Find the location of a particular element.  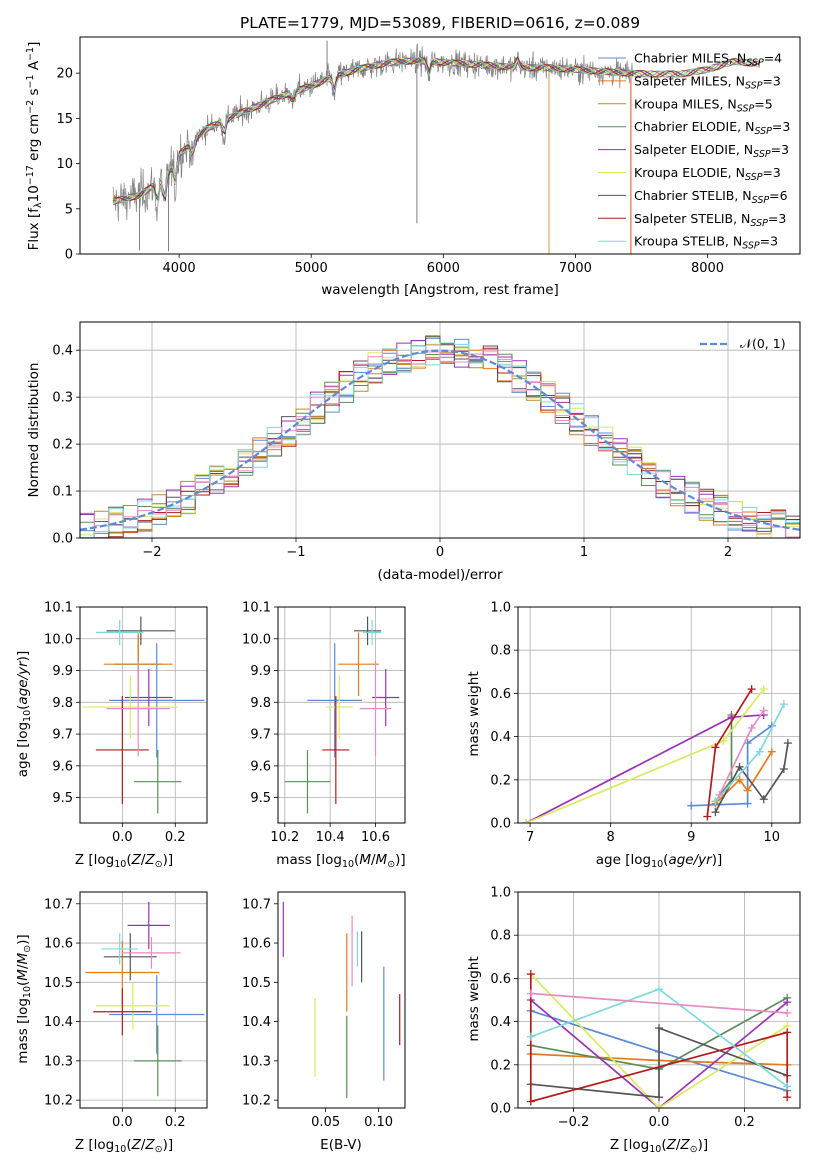

x-tick-label: 0.05 is located at coordinates (325, 1122).